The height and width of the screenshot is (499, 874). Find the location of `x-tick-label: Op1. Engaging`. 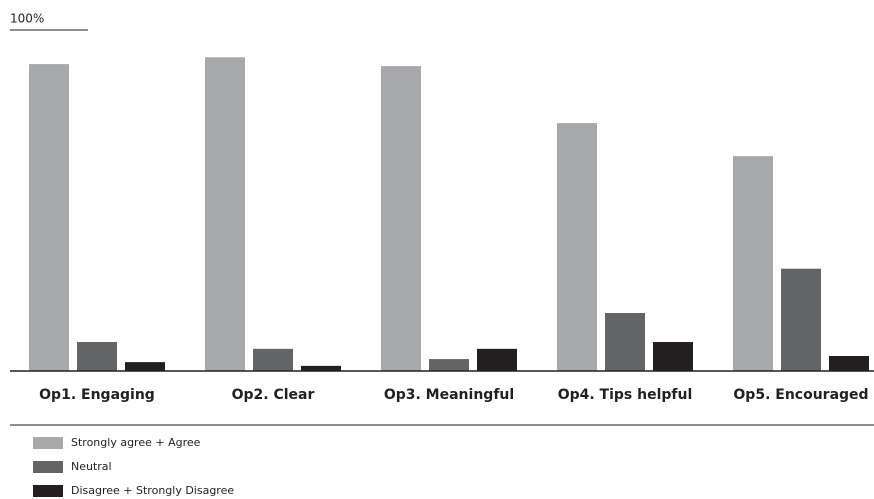

x-tick-label: Op1. Engaging is located at coordinates (97, 395).